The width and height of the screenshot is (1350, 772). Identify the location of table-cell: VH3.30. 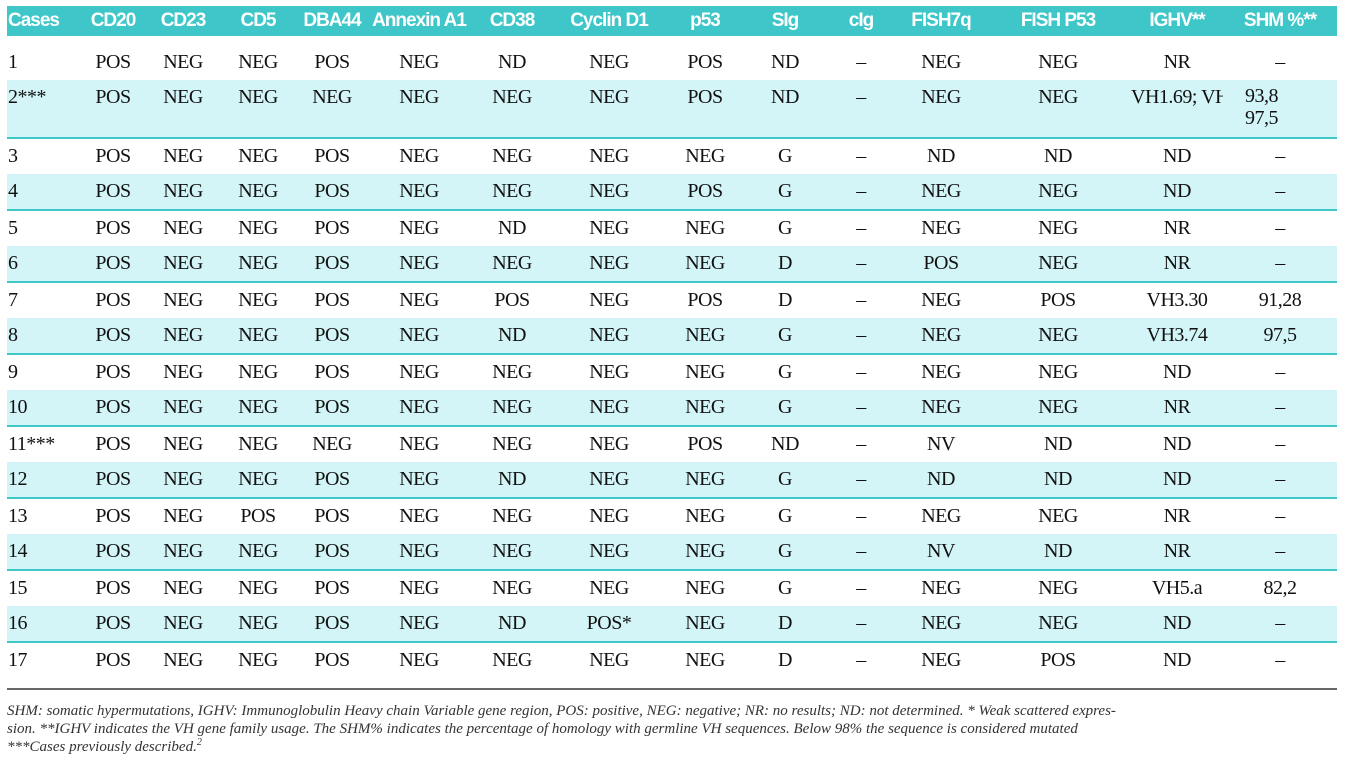
(1177, 300).